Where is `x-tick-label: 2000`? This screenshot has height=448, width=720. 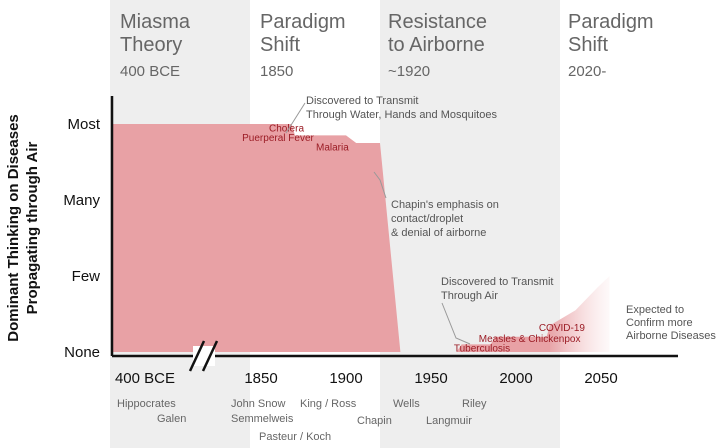
x-tick-label: 2000 is located at coordinates (515, 378).